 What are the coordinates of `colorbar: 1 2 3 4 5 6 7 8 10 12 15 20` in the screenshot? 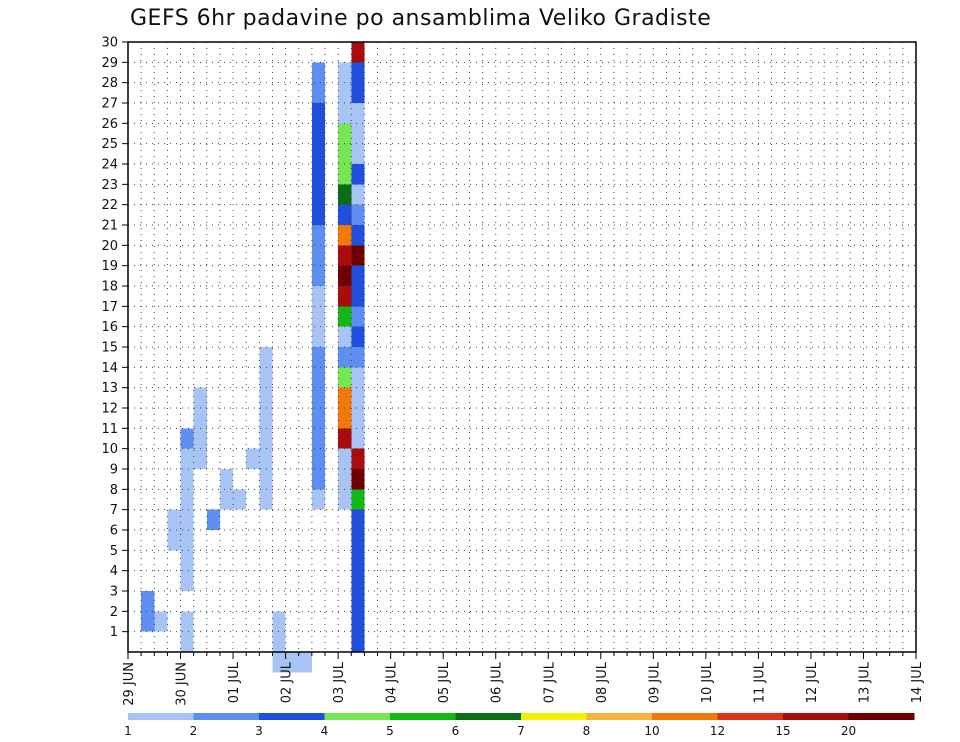 It's located at (519, 725).